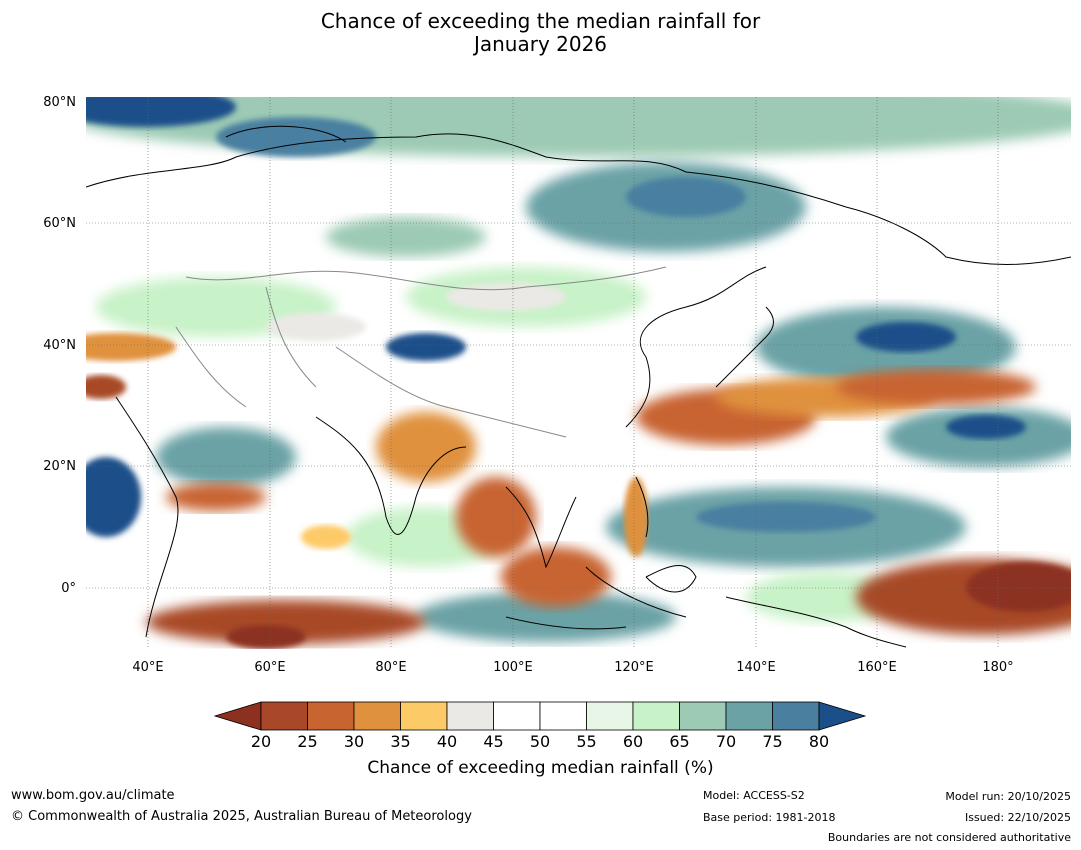 Image resolution: width=1081 pixels, height=850 pixels. I want to click on country-borders, so click(421, 352).